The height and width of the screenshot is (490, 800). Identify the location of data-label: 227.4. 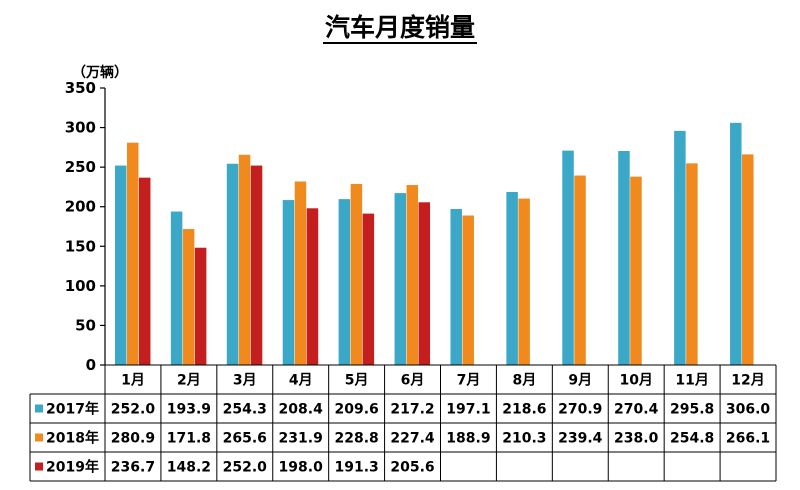
(412, 439).